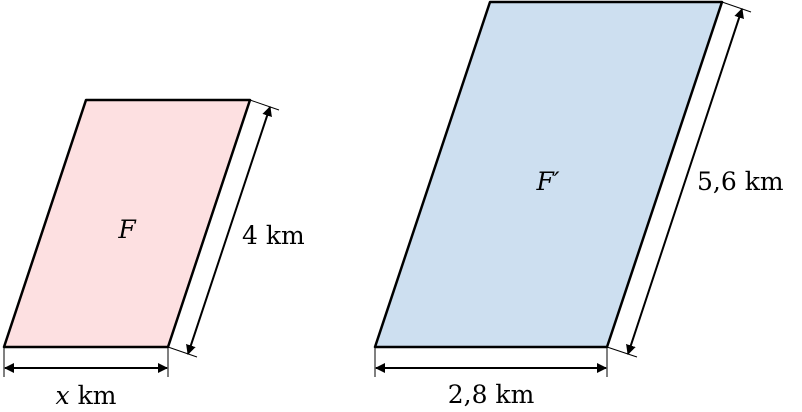 This screenshot has height=412, width=802. What do you see at coordinates (127, 229) in the screenshot?
I see `label-f: F` at bounding box center [127, 229].